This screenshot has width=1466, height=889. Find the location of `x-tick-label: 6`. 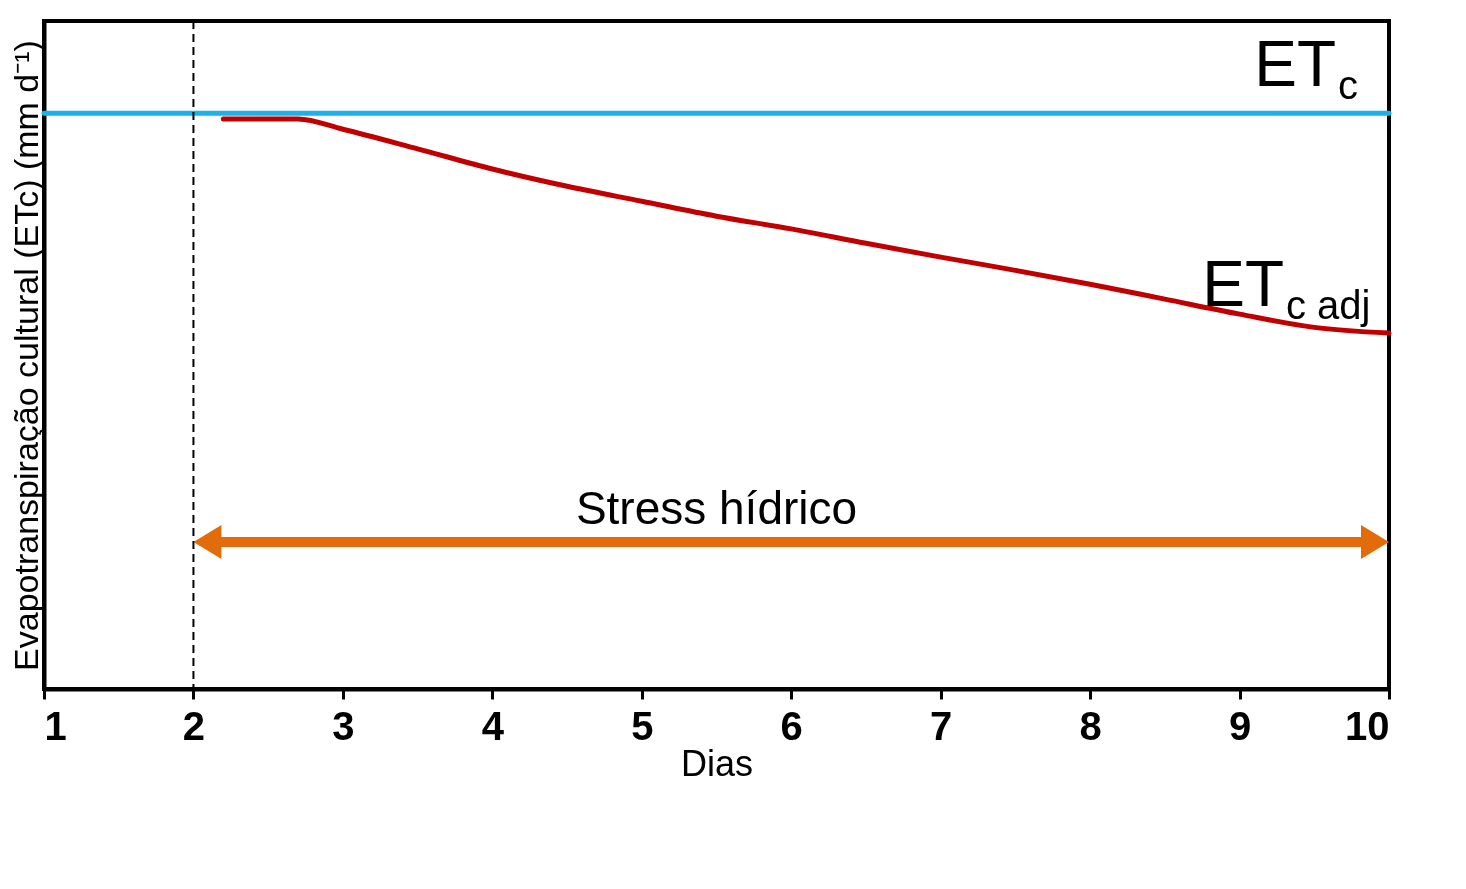

x-tick-label: 6 is located at coordinates (791, 725).